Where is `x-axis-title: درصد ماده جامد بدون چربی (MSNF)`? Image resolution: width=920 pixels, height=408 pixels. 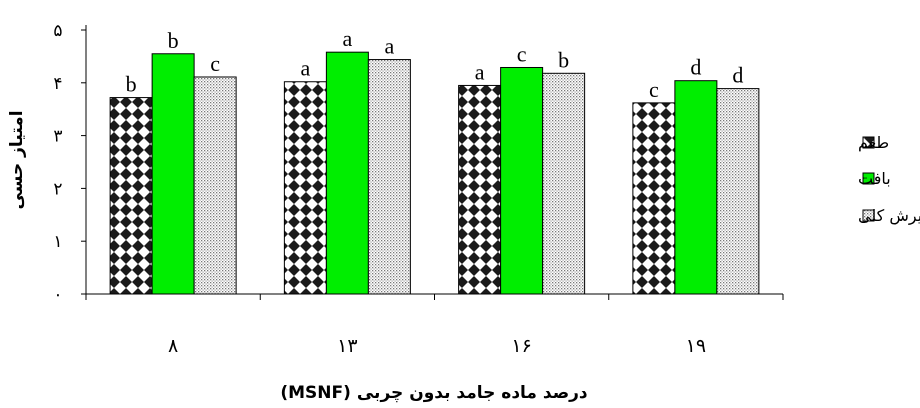
x-axis-title: درصد ماده جامد بدون چربی (MSNF) is located at coordinates (434, 393).